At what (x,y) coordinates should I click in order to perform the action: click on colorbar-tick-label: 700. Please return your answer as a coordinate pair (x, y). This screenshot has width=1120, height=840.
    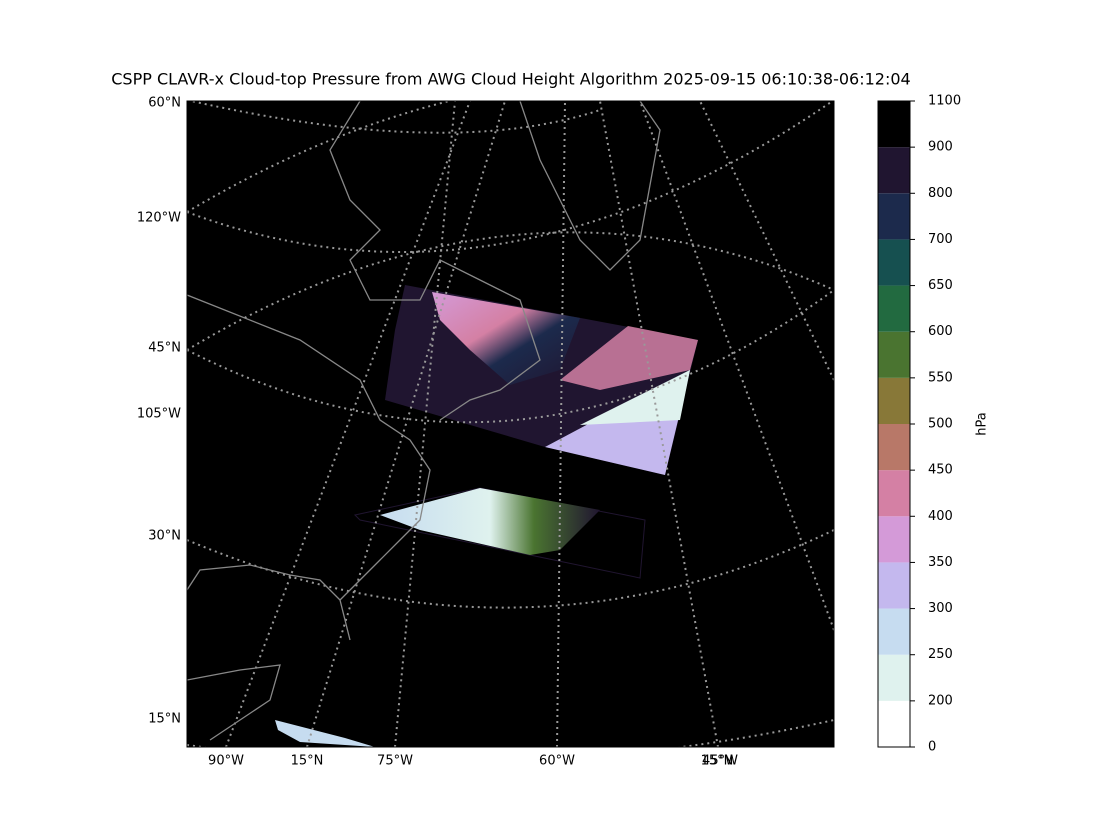
    Looking at the image, I should click on (940, 239).